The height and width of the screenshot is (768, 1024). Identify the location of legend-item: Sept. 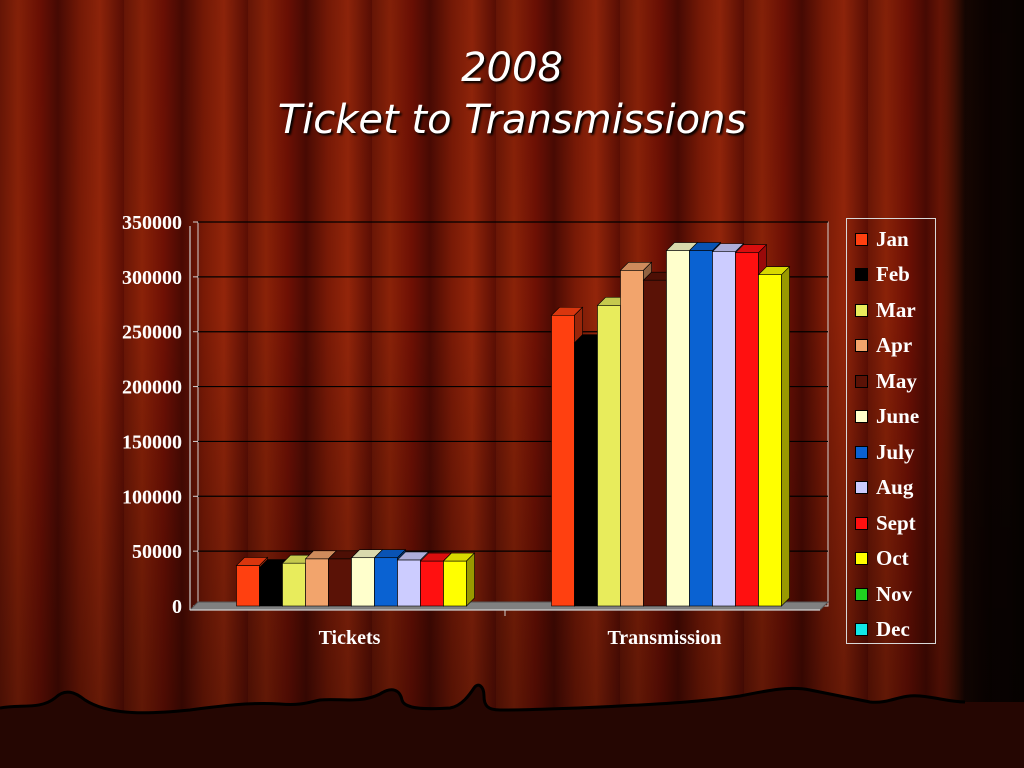
(885, 523).